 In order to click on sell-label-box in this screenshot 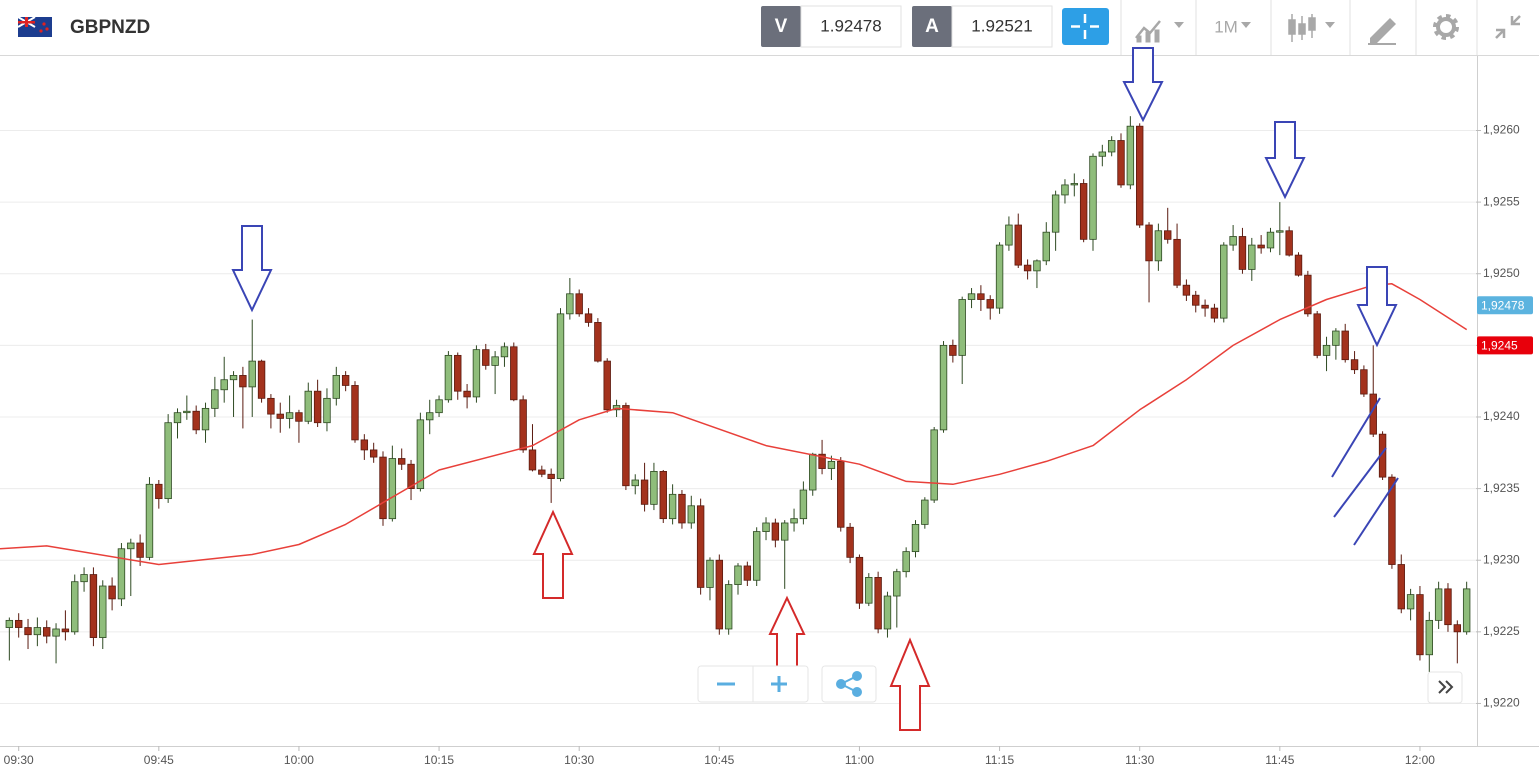, I will do `click(781, 26)`.